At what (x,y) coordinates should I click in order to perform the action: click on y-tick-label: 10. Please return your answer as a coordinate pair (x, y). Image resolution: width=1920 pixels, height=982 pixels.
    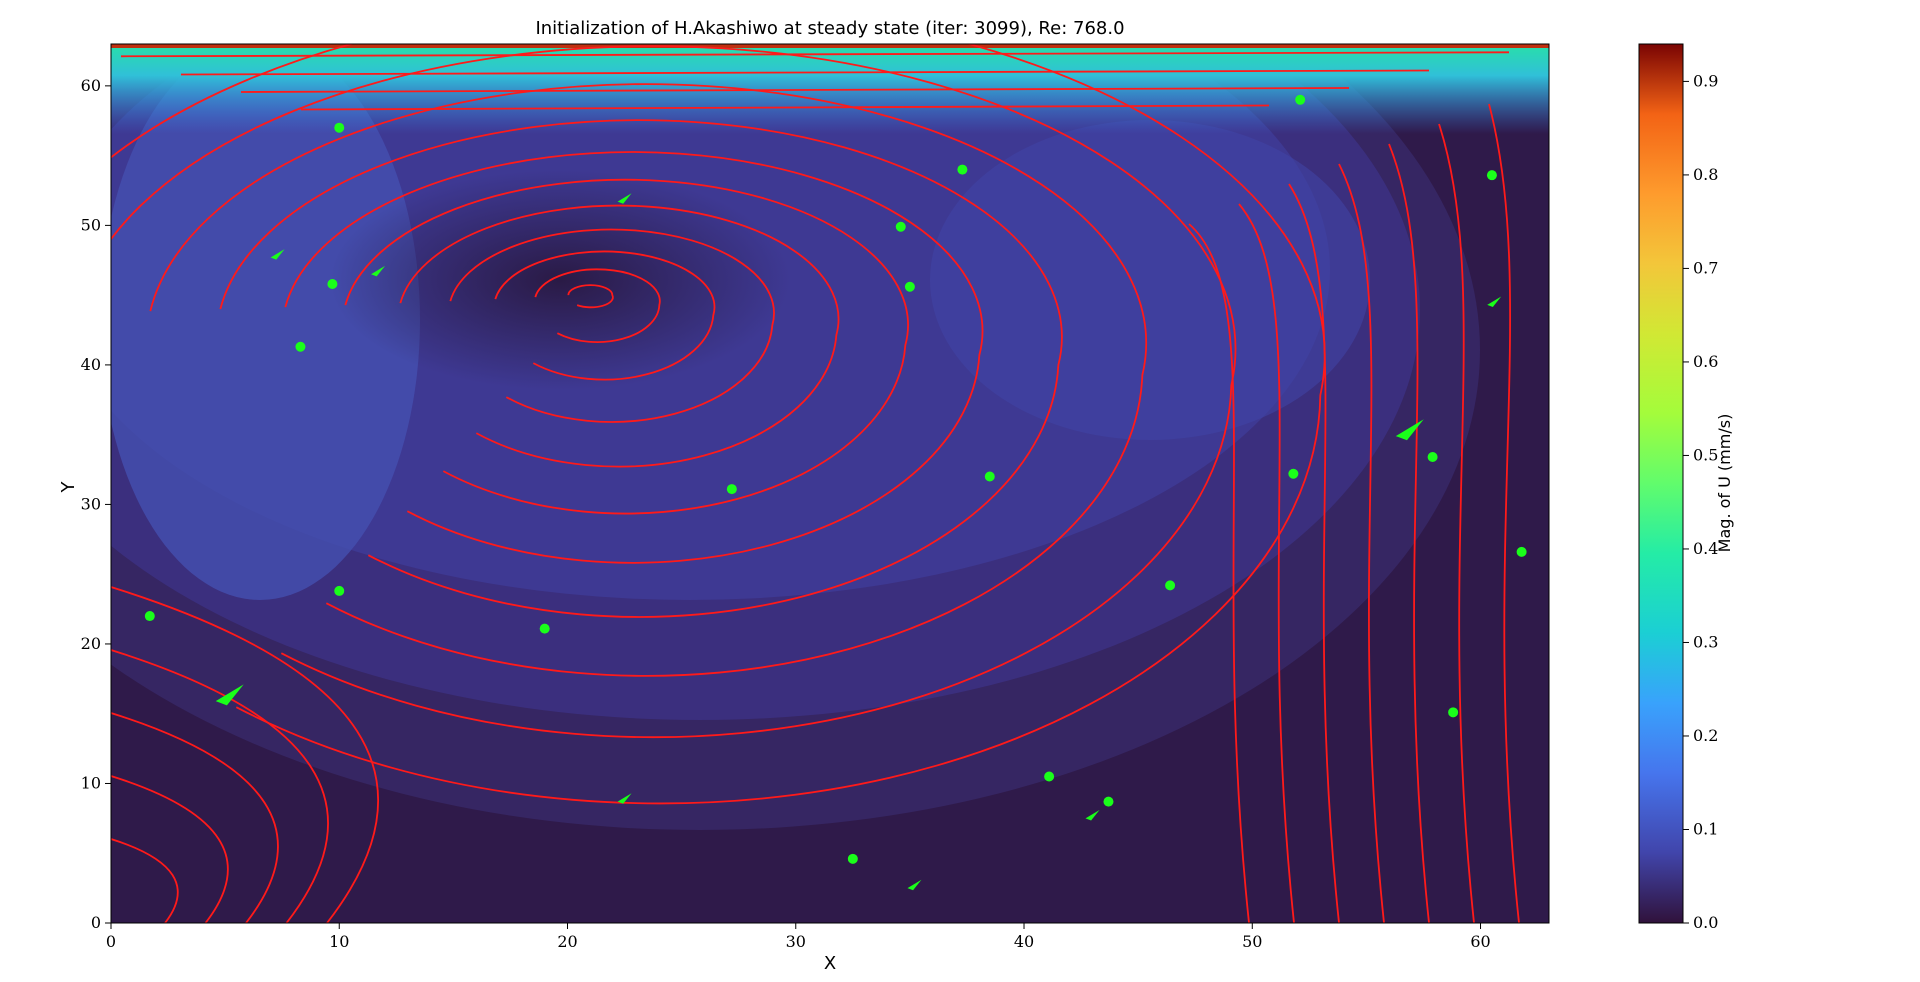
    Looking at the image, I should click on (91, 782).